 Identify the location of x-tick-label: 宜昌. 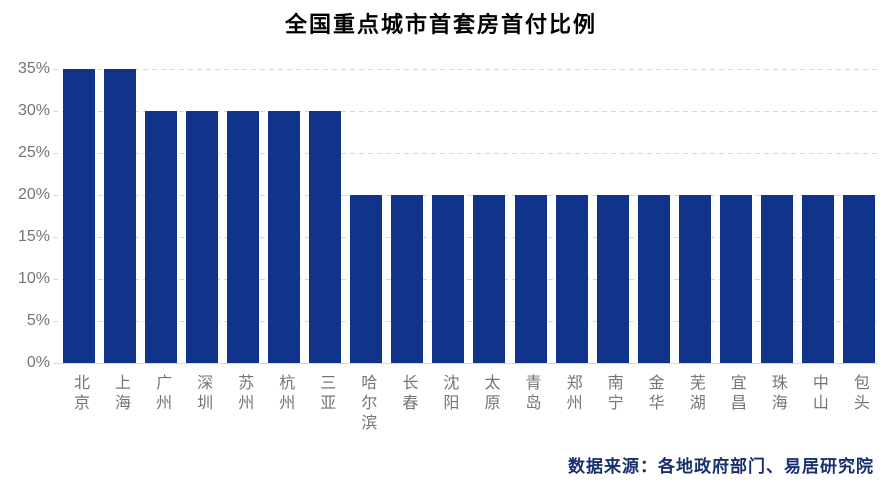
(736, 404).